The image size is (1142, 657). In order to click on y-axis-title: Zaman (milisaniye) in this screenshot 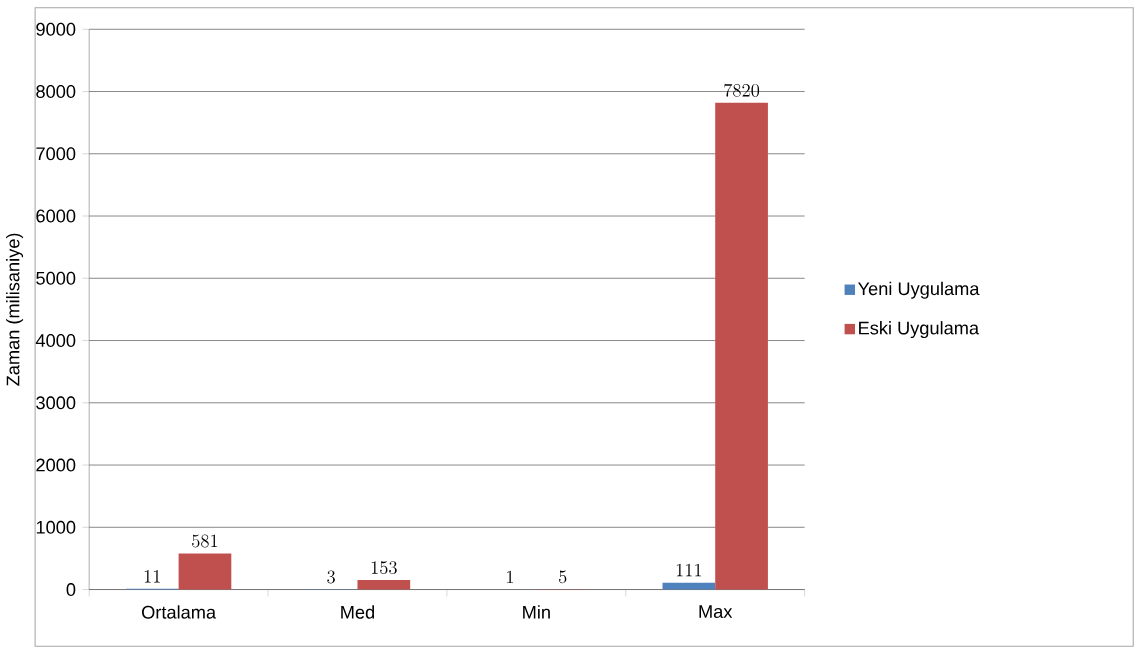, I will do `click(15, 309)`.